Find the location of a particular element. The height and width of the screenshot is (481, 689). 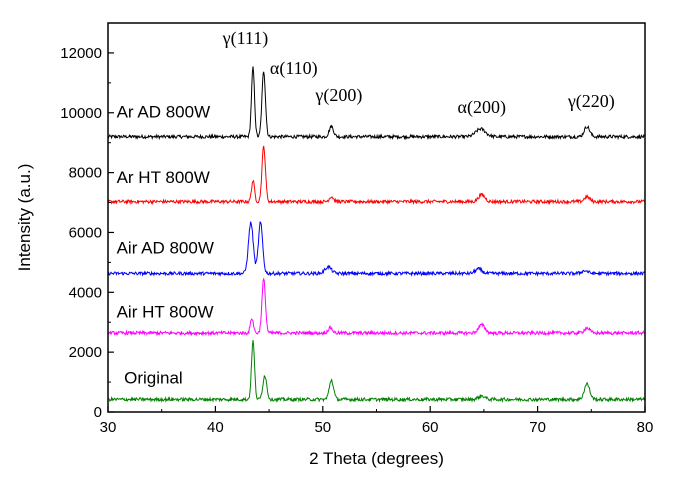

x-tick-label: 40 is located at coordinates (215, 427).